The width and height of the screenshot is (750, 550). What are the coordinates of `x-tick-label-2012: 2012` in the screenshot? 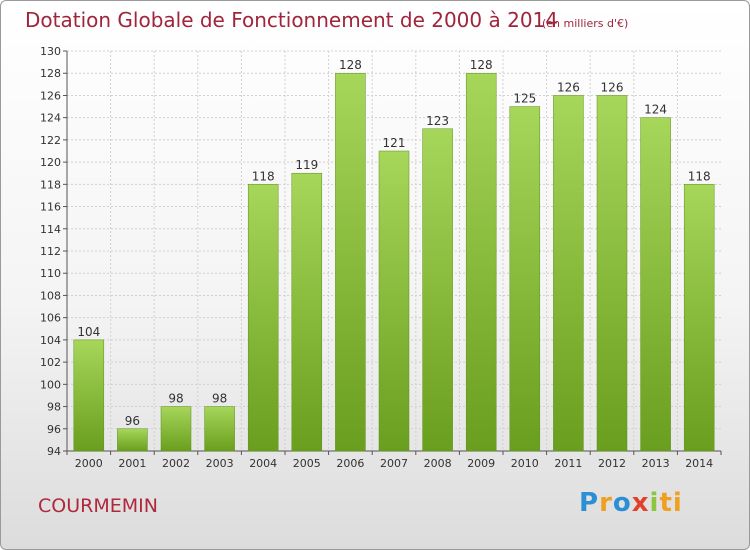 It's located at (612, 463).